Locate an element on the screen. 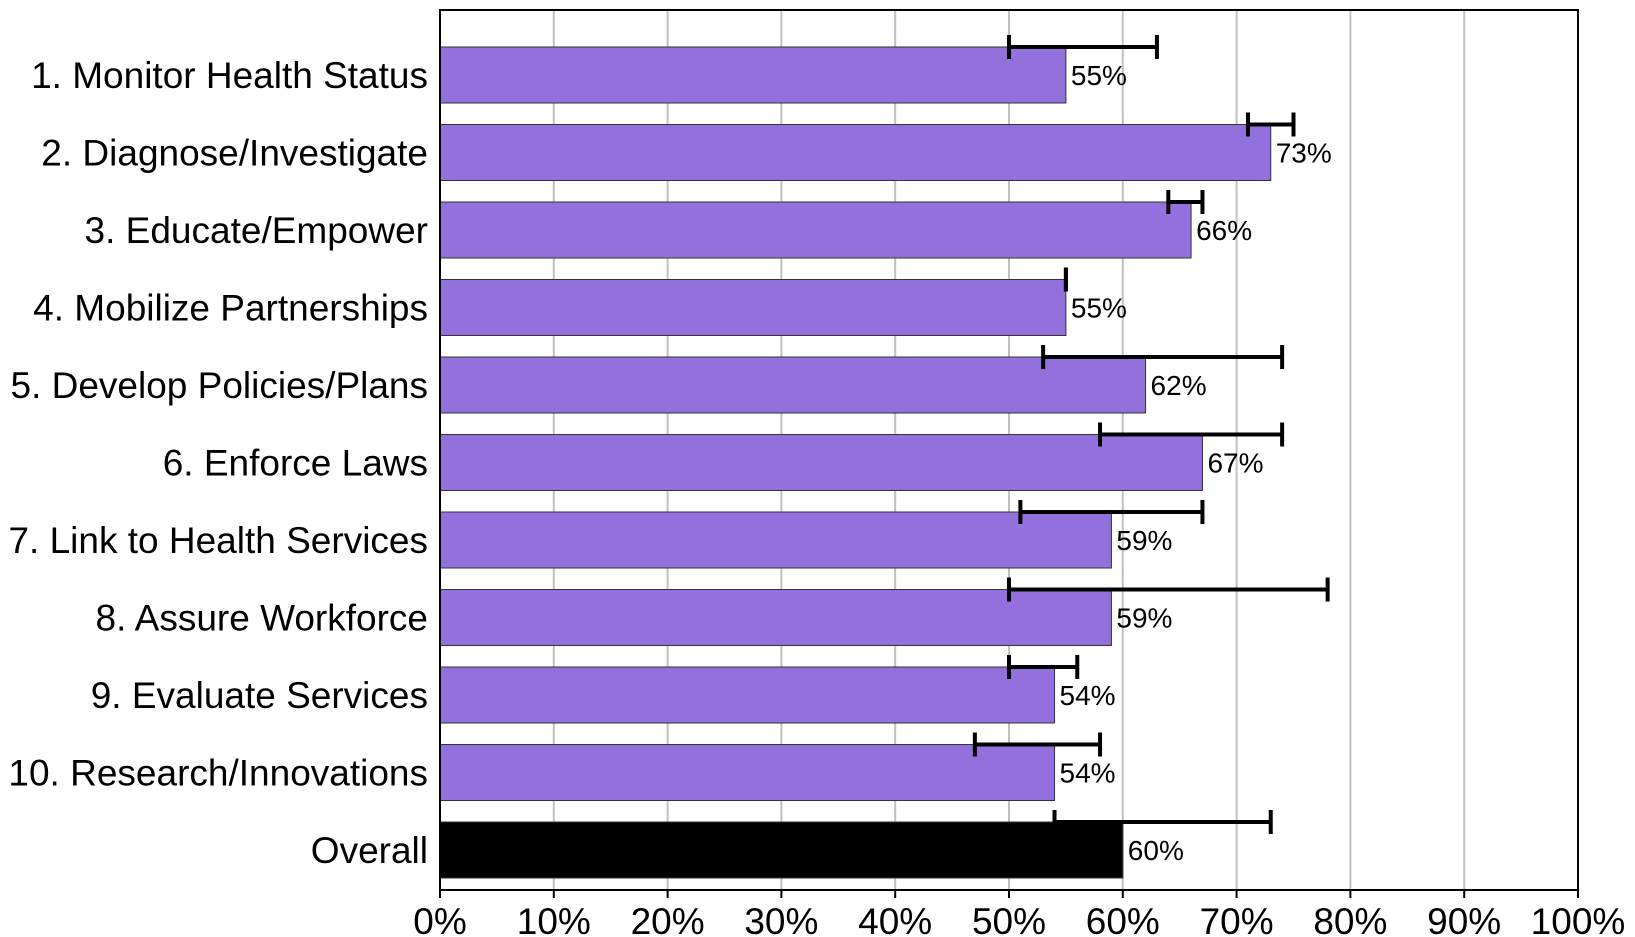 The image size is (1635, 937). x-tick-label: 60% is located at coordinates (1123, 919).